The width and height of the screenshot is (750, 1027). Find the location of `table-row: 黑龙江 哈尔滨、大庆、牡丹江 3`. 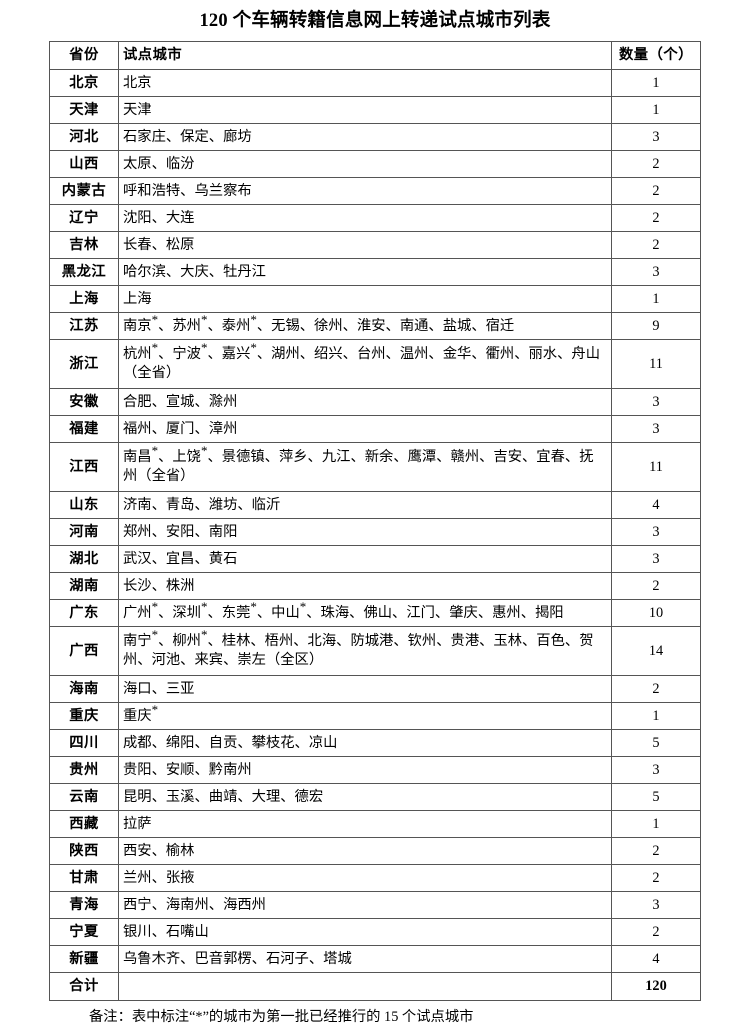

table-row: 黑龙江 哈尔滨、大庆、牡丹江 3 is located at coordinates (375, 272).